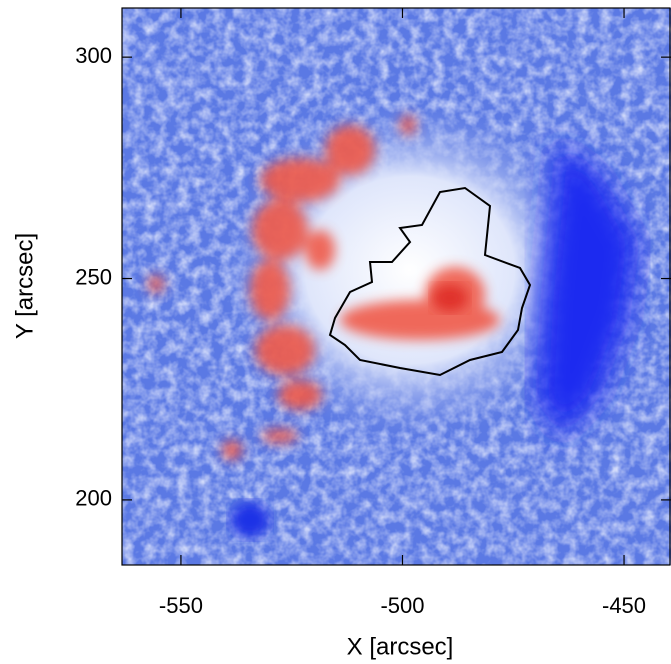  Describe the element at coordinates (400, 646) in the screenshot. I see `x-axis-title: X [arcsec]` at that location.